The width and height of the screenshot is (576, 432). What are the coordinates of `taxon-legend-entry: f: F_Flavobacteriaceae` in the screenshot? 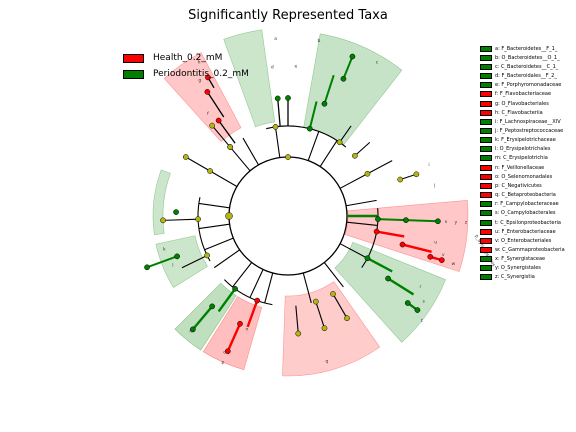 It's located at (522, 94).